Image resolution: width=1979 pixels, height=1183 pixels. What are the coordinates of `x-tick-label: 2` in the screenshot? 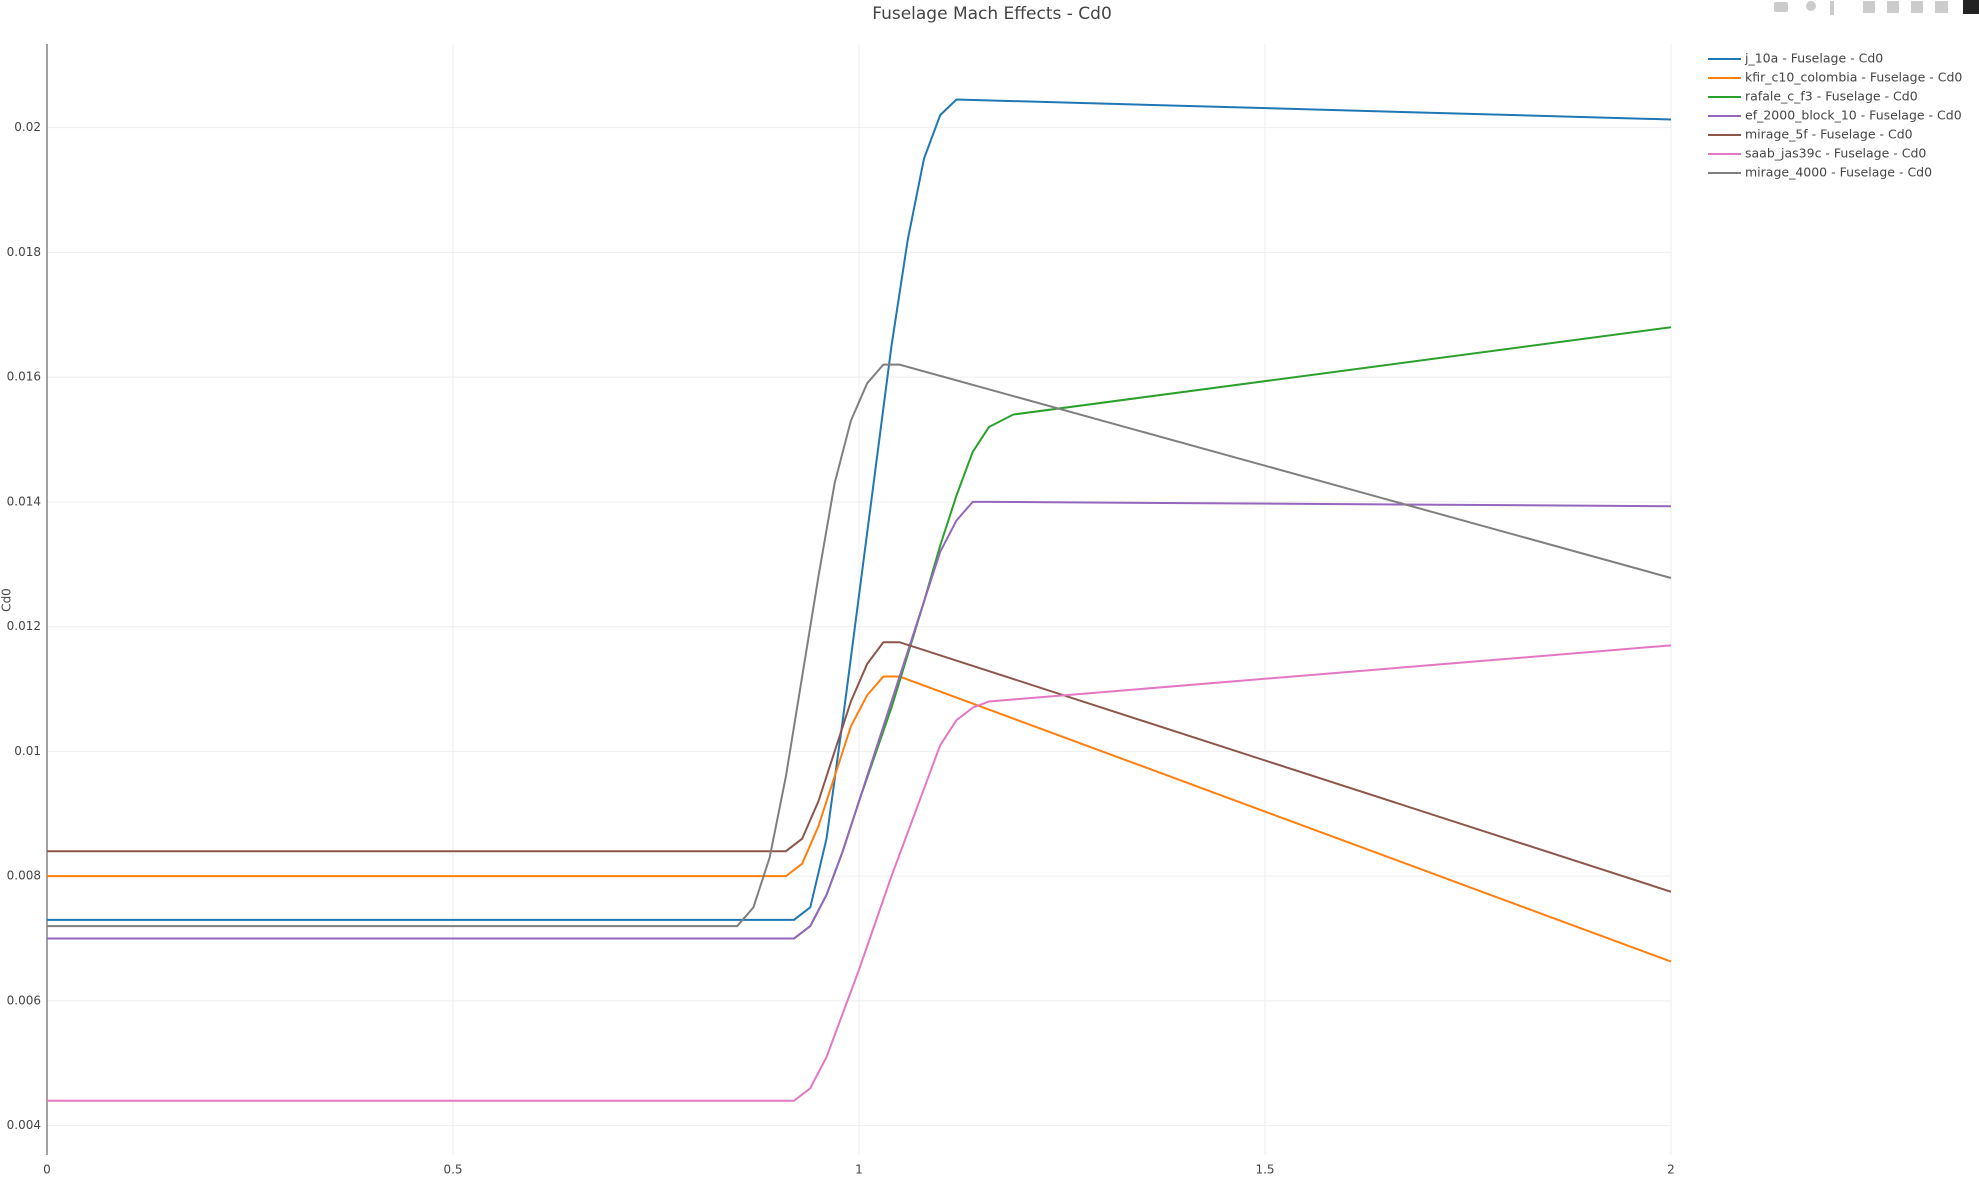 It's located at (1671, 1170).